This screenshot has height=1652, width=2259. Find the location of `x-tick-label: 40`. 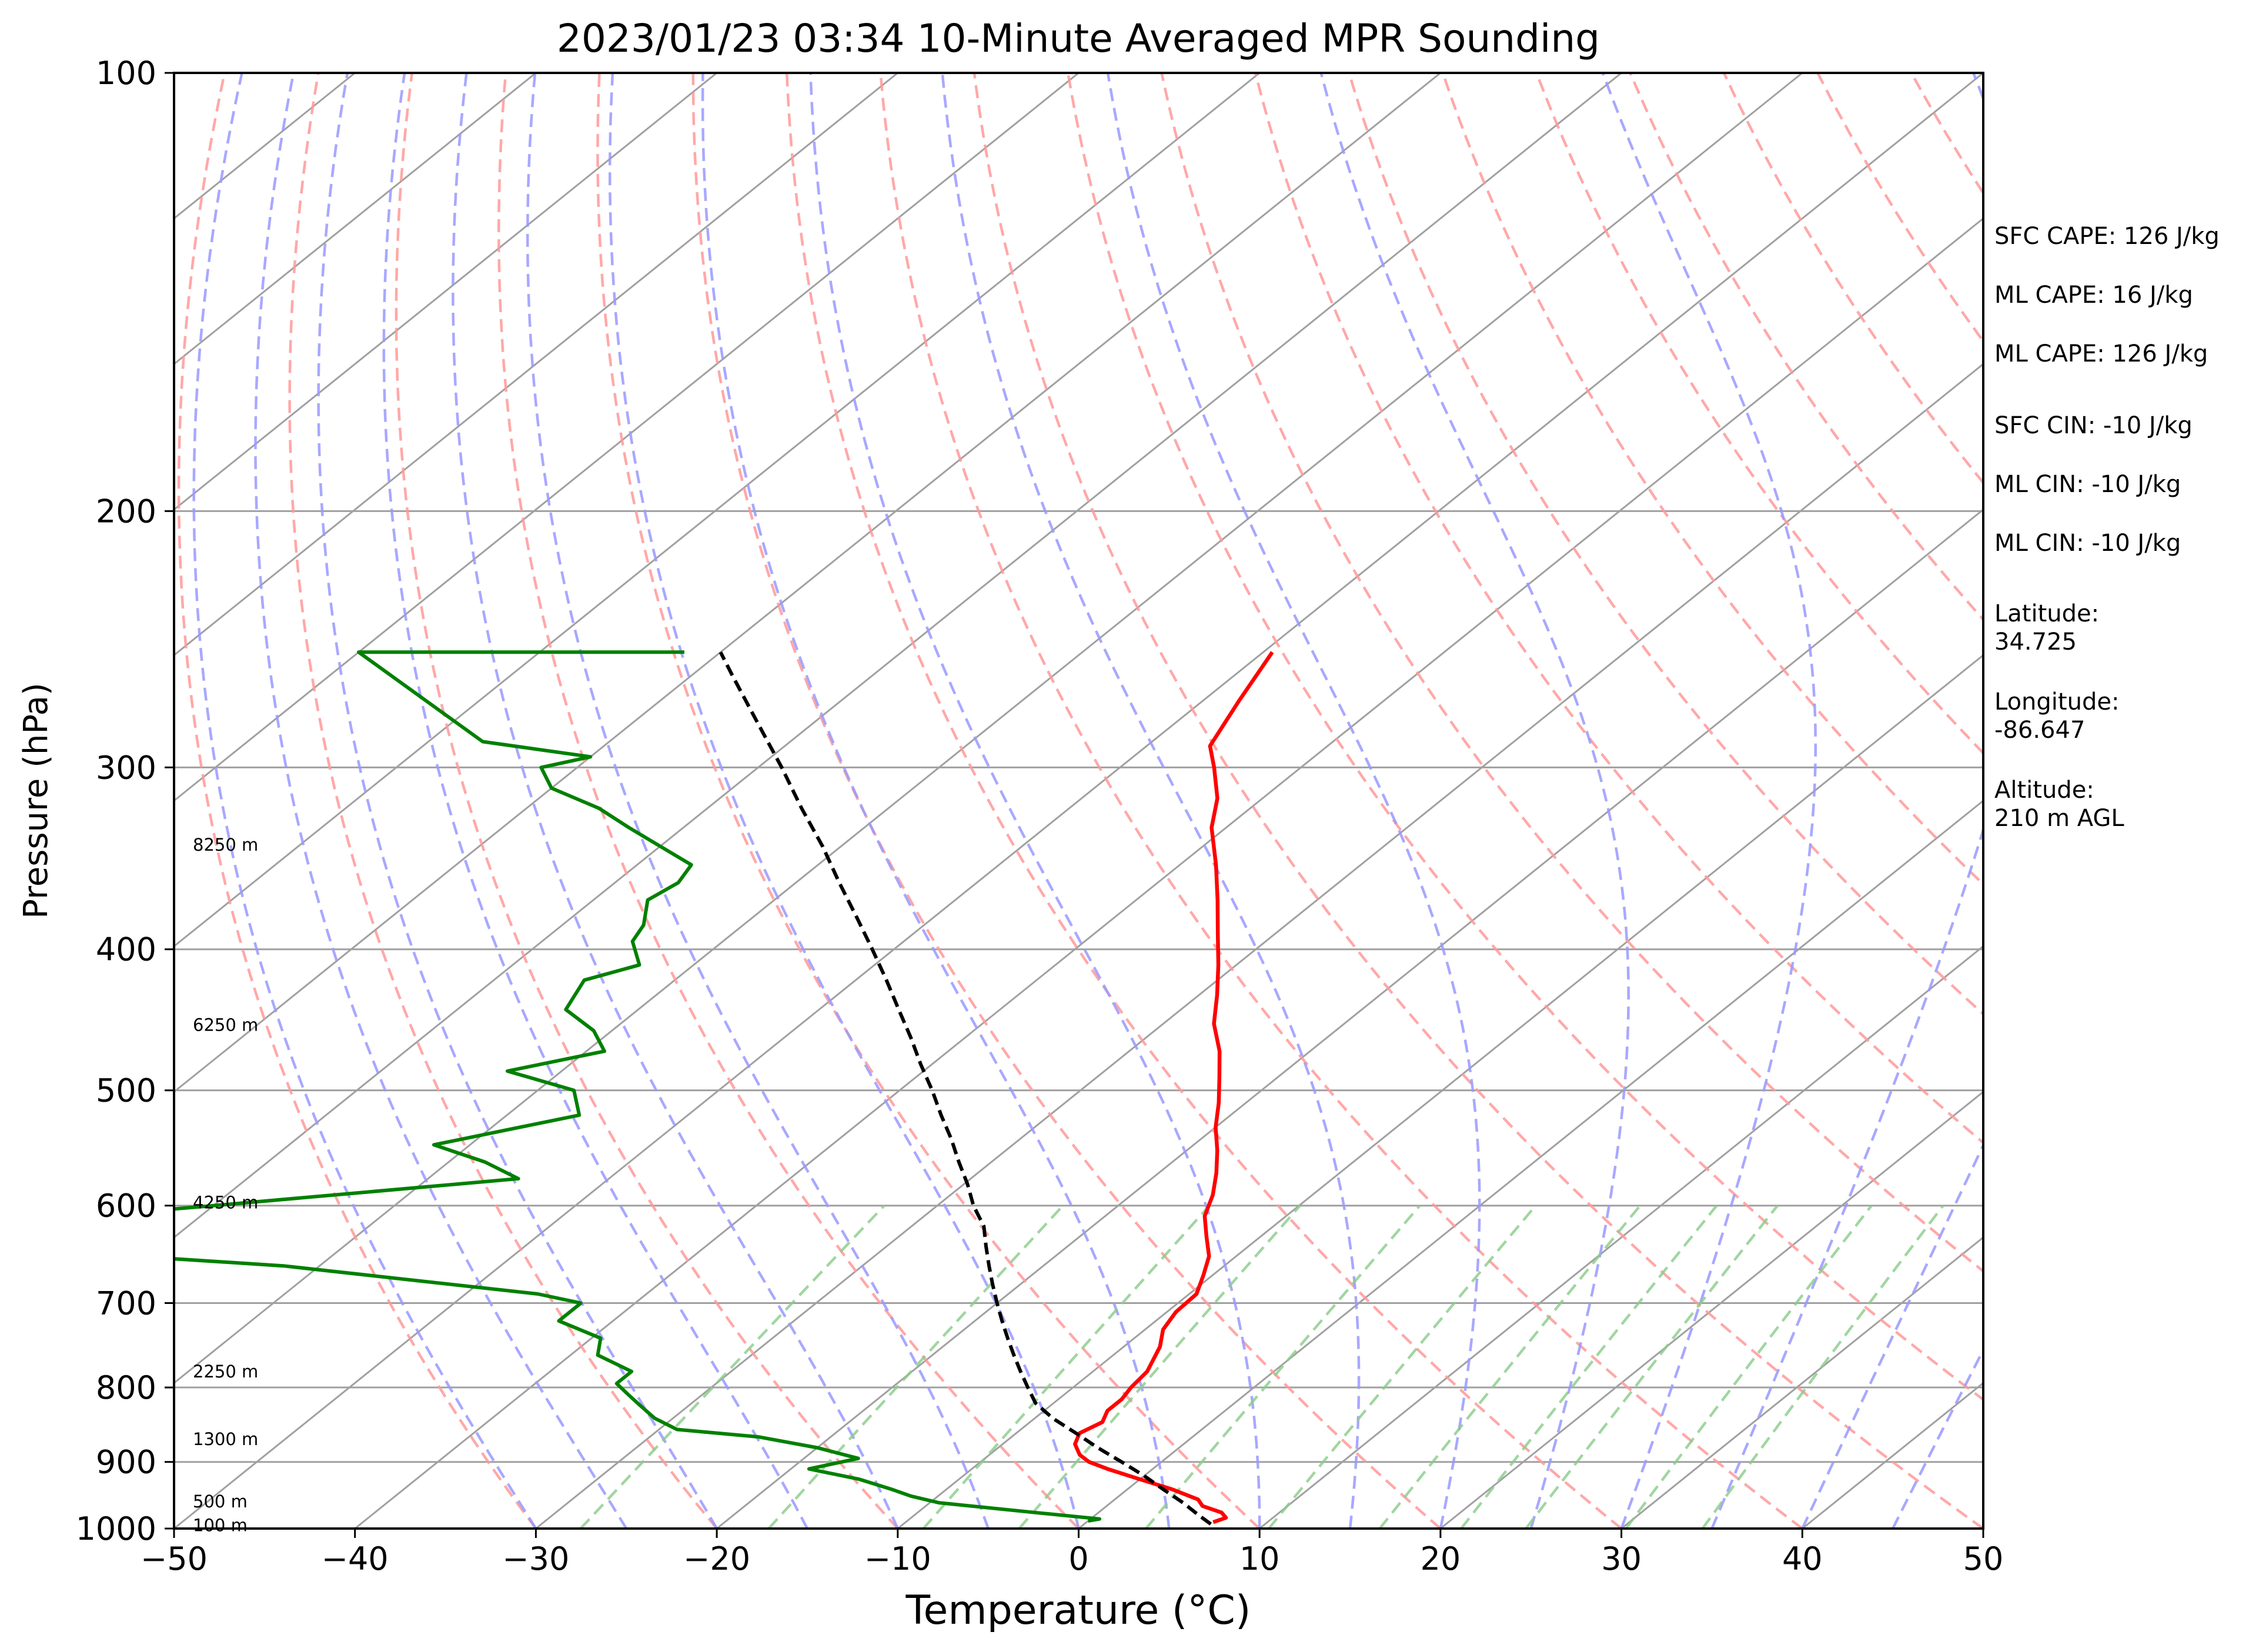

x-tick-label: 40 is located at coordinates (1802, 1559).